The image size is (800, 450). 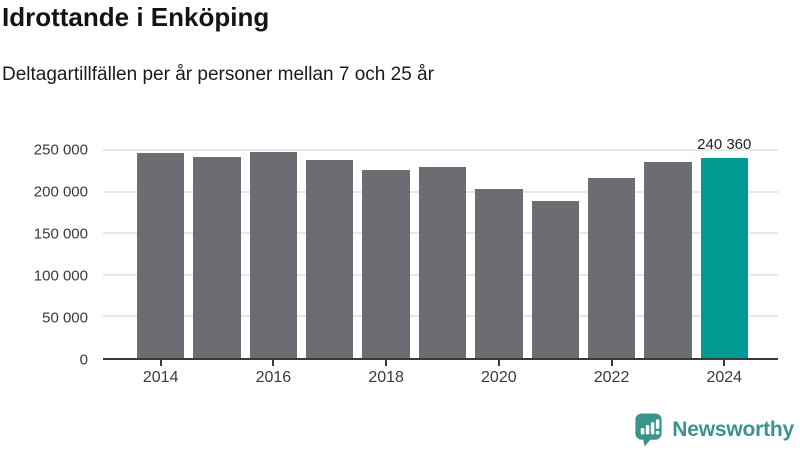 What do you see at coordinates (442, 262) in the screenshot?
I see `bar-2019` at bounding box center [442, 262].